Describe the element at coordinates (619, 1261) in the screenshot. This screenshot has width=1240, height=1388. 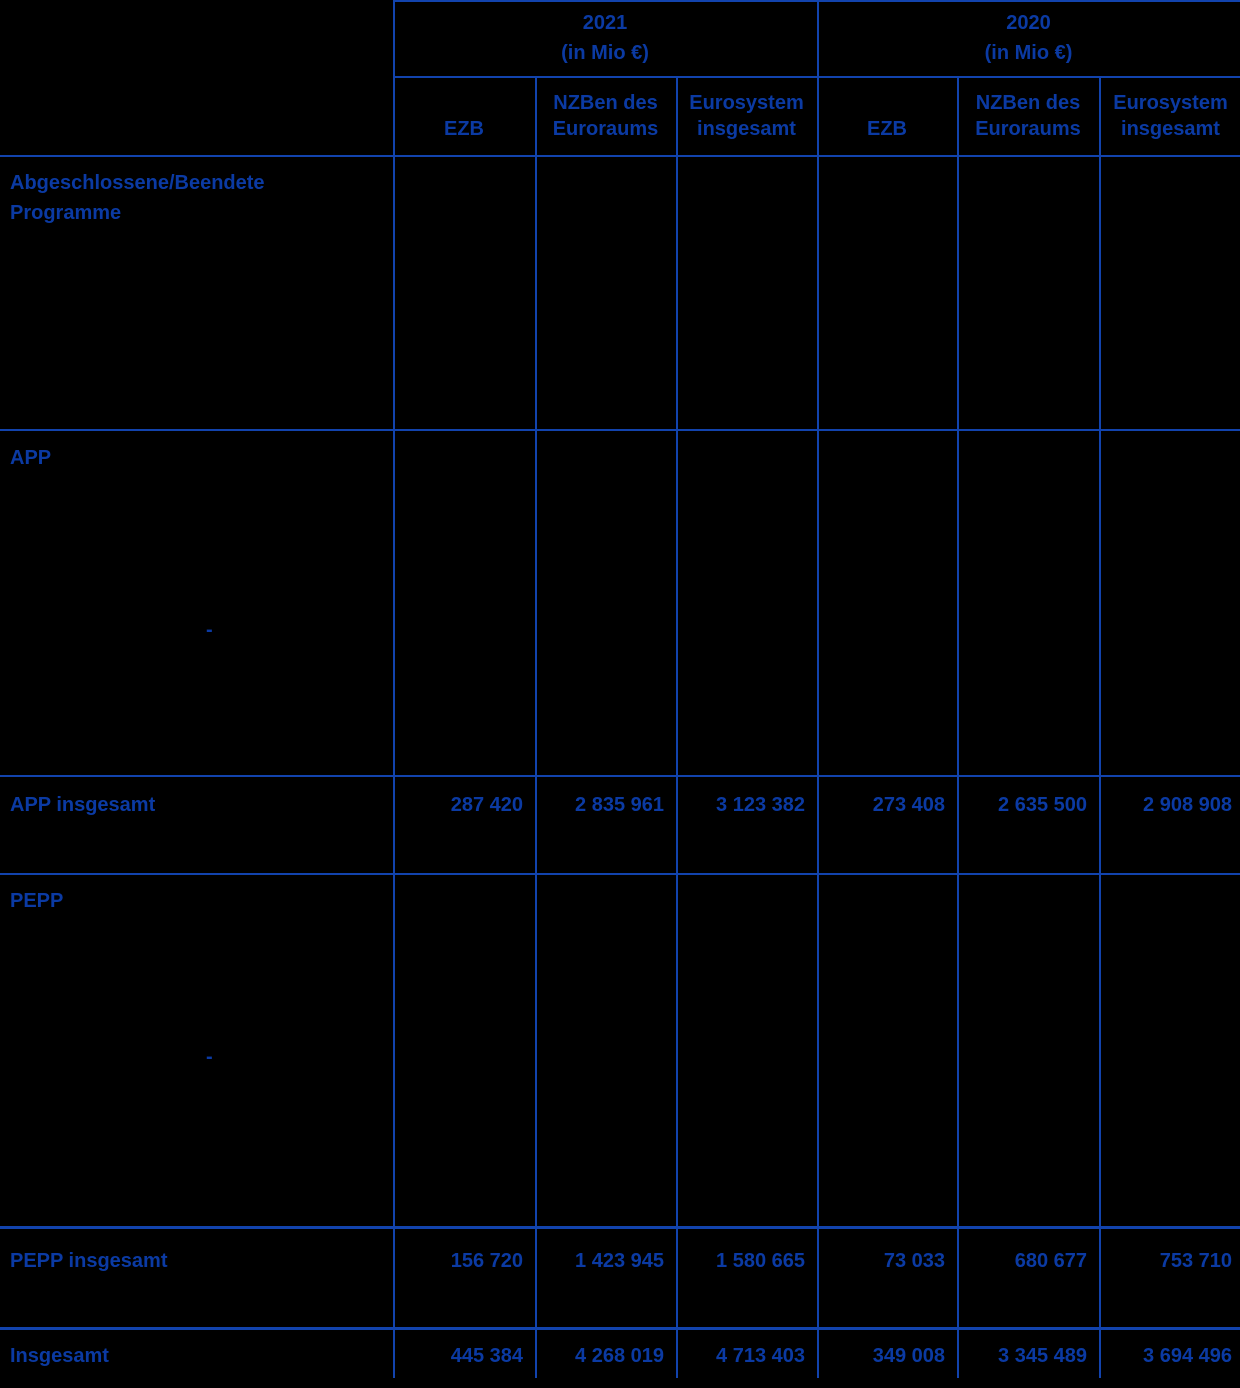
I see `pepp-insgesamt-nzben-2021: 1 423 945` at that location.